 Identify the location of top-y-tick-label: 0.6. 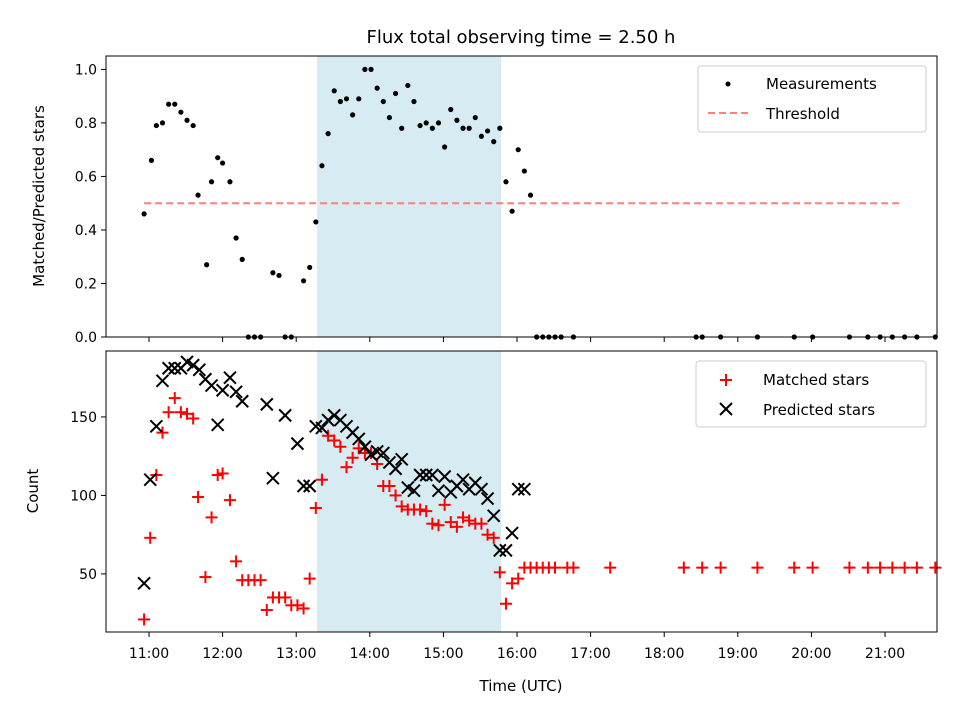
(86, 177).